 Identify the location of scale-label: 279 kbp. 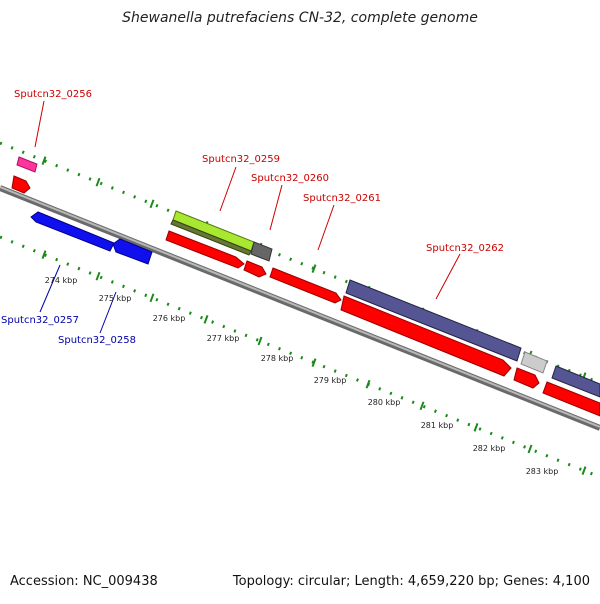
(330, 380).